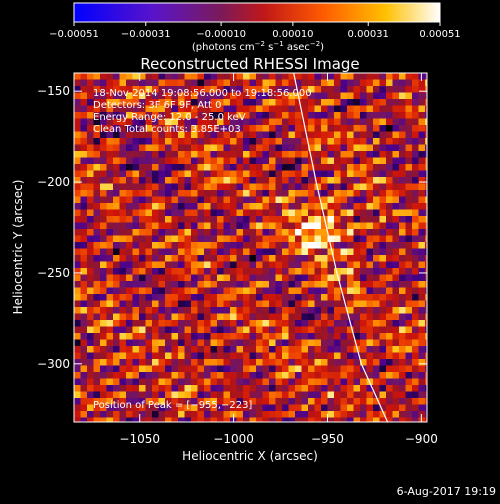  I want to click on y-tick-label: −200, so click(53, 182).